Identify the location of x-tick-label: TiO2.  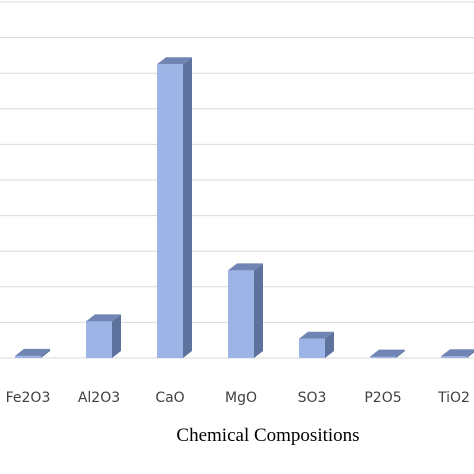
(453, 398).